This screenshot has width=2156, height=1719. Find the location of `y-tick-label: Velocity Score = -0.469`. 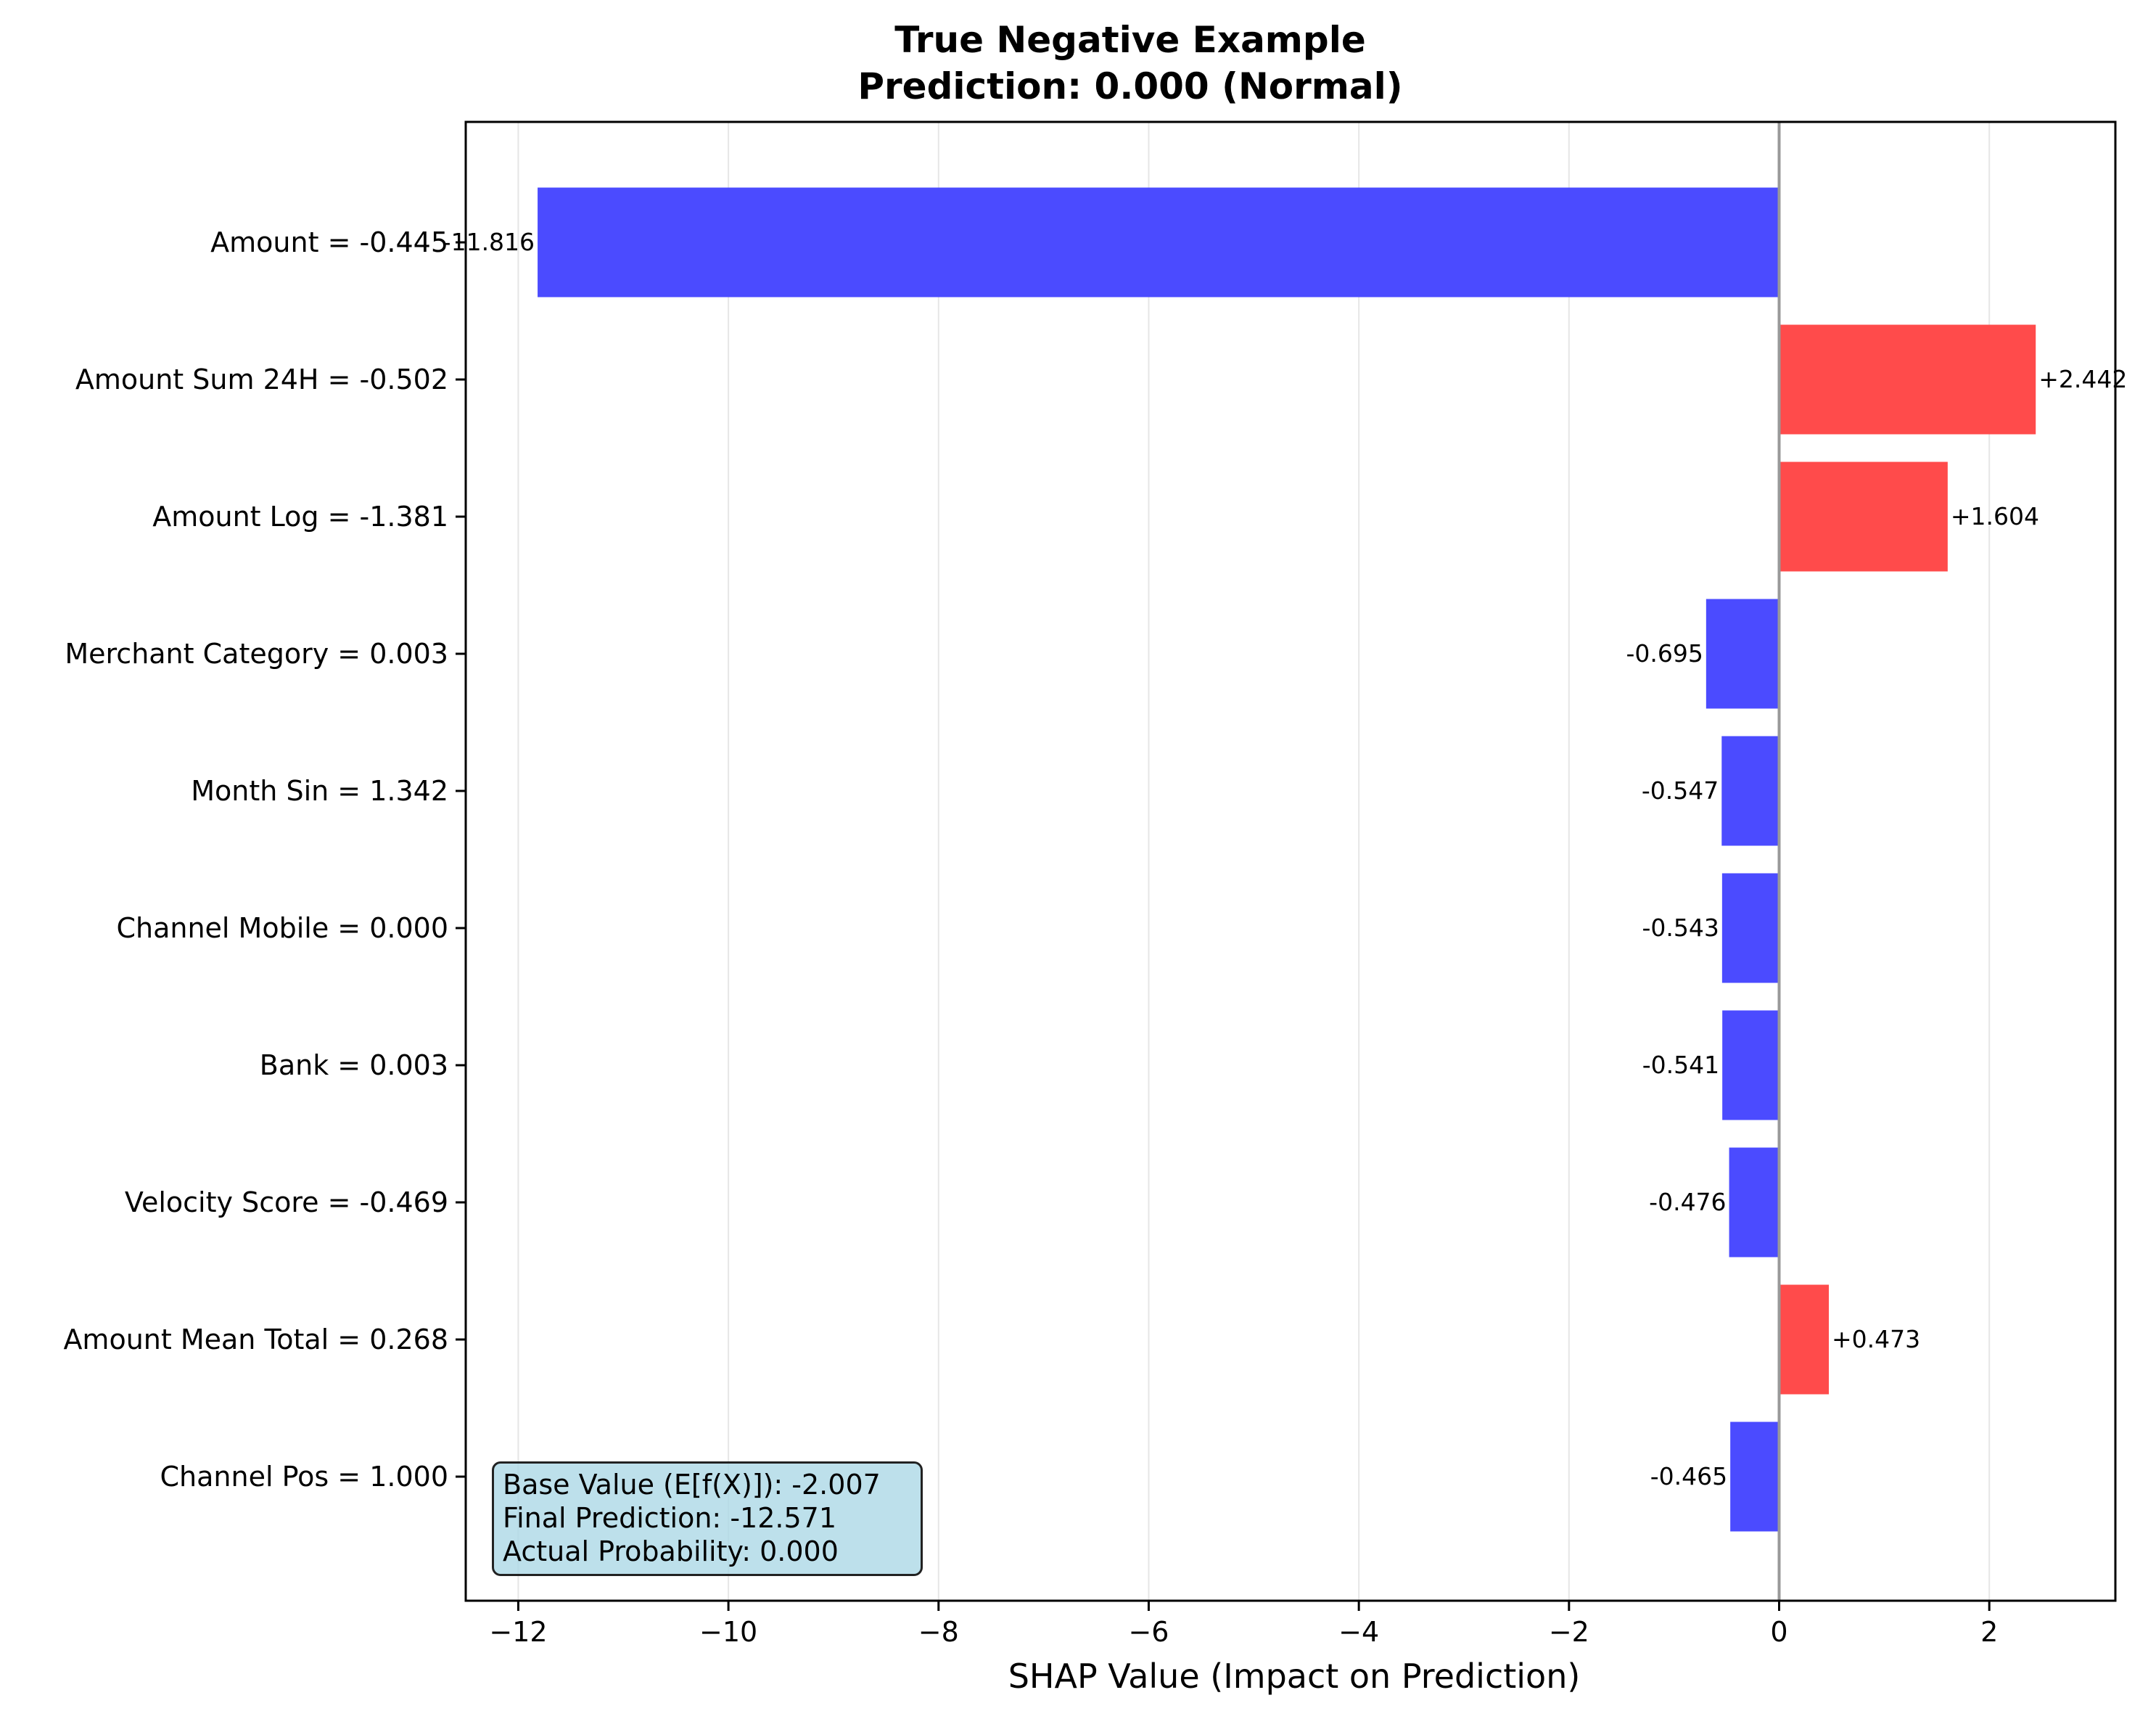

y-tick-label: Velocity Score = -0.469 is located at coordinates (286, 1202).